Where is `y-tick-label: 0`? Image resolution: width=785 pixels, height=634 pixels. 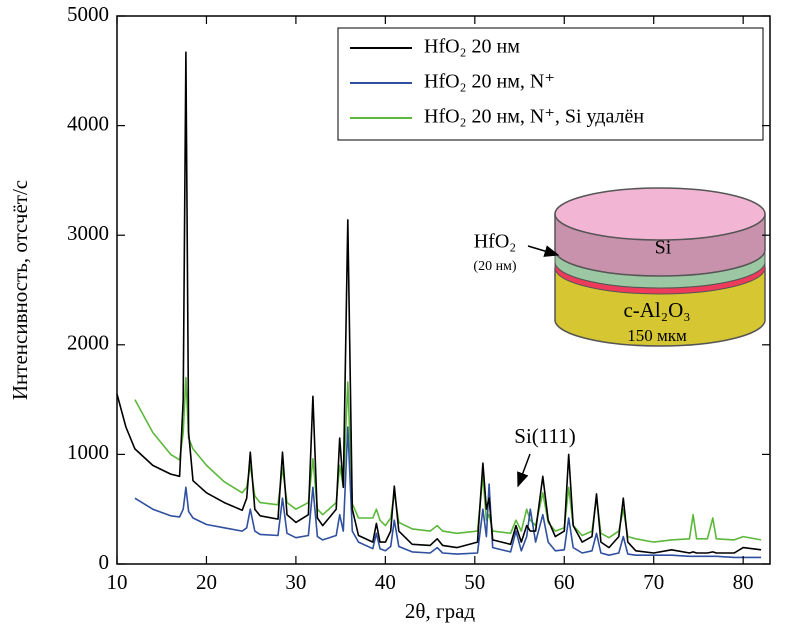 y-tick-label: 0 is located at coordinates (104, 562).